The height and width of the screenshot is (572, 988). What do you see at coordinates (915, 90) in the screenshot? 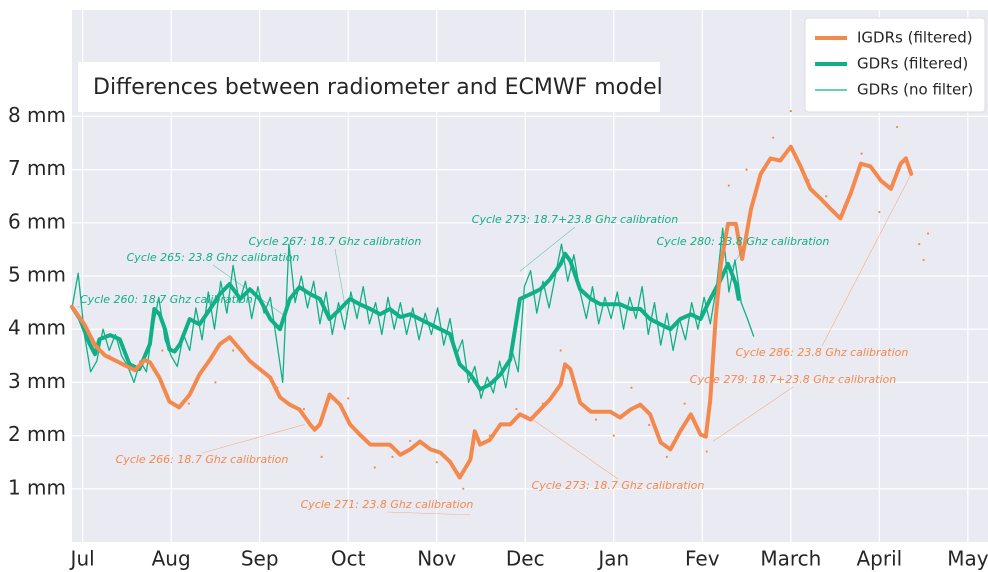
I see `legend-label: GDRs (no filter)` at bounding box center [915, 90].